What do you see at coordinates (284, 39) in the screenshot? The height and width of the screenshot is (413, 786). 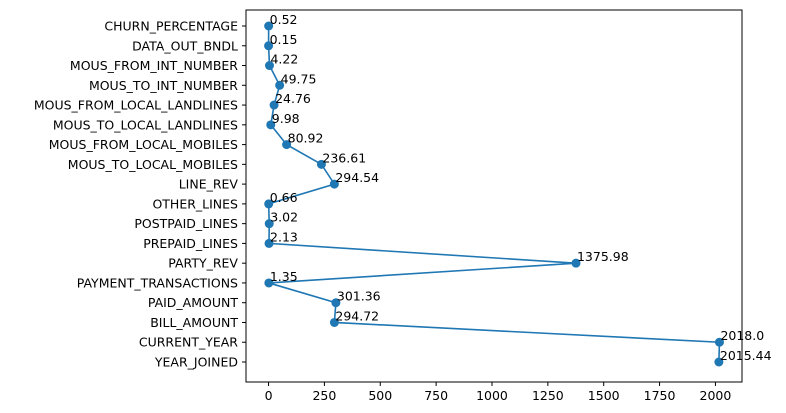 I see `data-label: 0.15` at bounding box center [284, 39].